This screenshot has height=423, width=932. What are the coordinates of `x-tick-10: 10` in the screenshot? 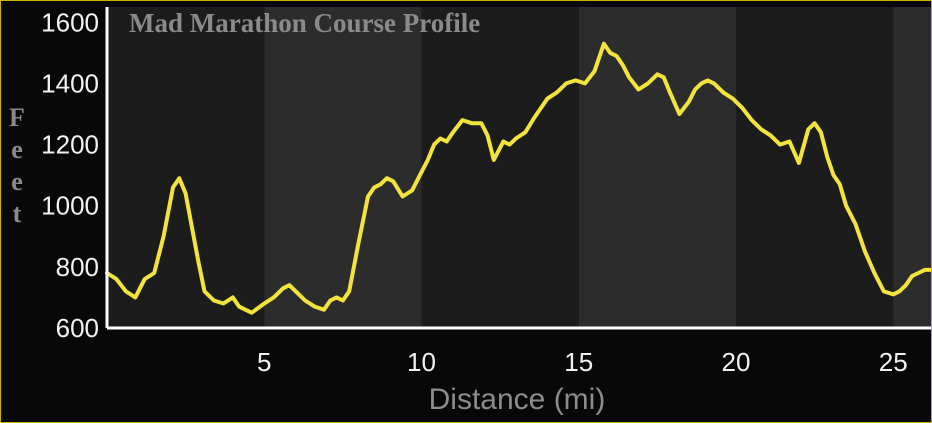 It's located at (421, 362).